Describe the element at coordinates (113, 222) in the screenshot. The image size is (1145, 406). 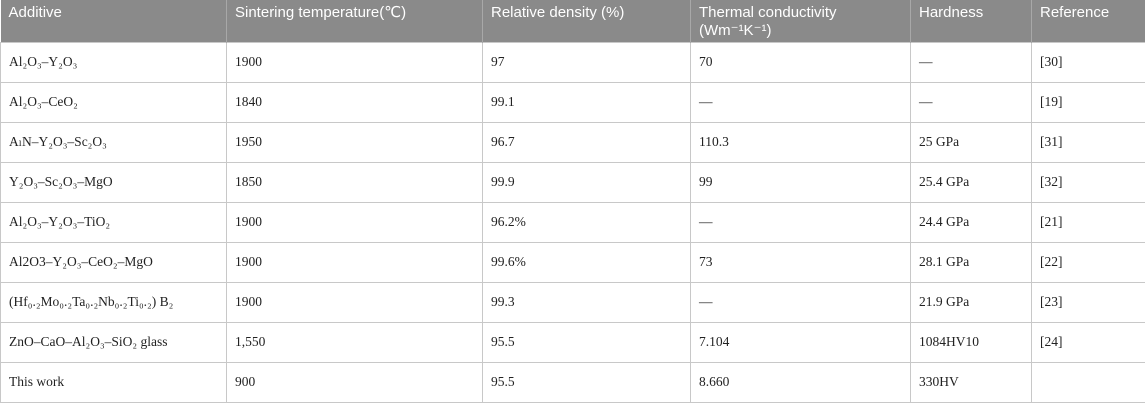
I see `table-cell: Al₂O₃–Y₂O₃–TiO₂` at that location.